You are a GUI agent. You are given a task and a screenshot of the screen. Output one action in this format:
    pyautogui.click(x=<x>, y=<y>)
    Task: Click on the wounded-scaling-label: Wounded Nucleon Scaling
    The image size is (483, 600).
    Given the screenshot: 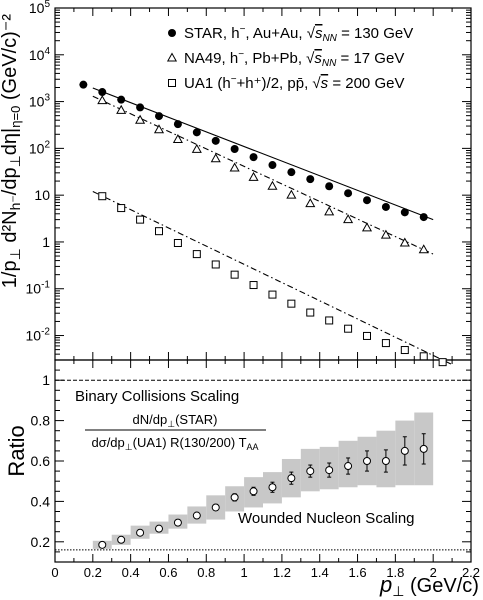 What is the action you would take?
    pyautogui.click(x=326, y=518)
    